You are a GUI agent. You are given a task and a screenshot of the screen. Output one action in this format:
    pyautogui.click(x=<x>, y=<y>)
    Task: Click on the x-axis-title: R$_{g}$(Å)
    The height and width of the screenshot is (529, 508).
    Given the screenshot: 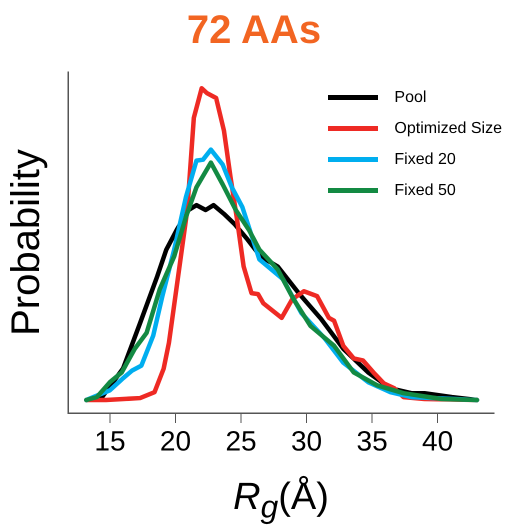 What is the action you would take?
    pyautogui.click(x=281, y=501)
    